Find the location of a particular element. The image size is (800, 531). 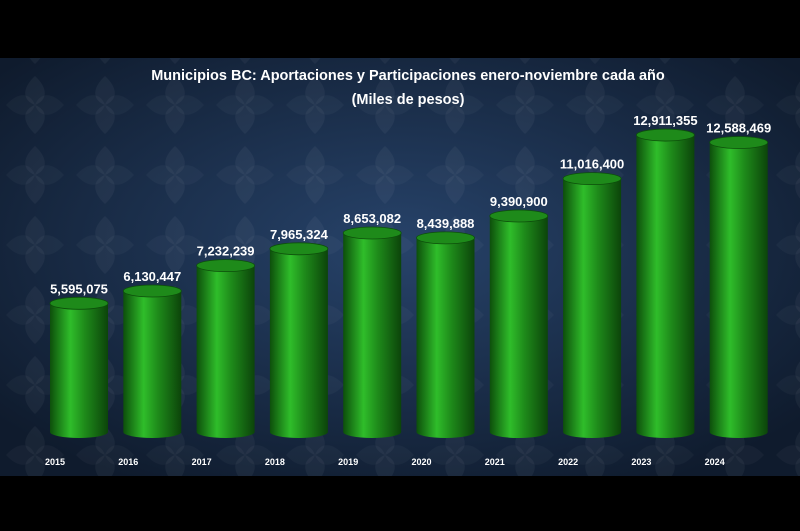

x-tick-label: 2020 is located at coordinates (421, 462).